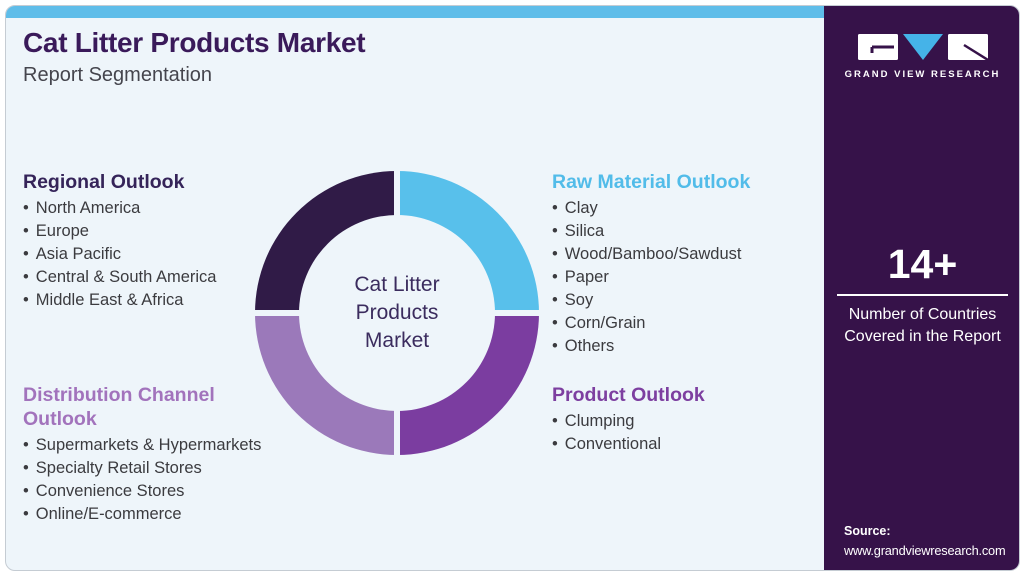 Image resolution: width=1025 pixels, height=576 pixels. I want to click on source-url: www.grandviewresearch.com, so click(925, 550).